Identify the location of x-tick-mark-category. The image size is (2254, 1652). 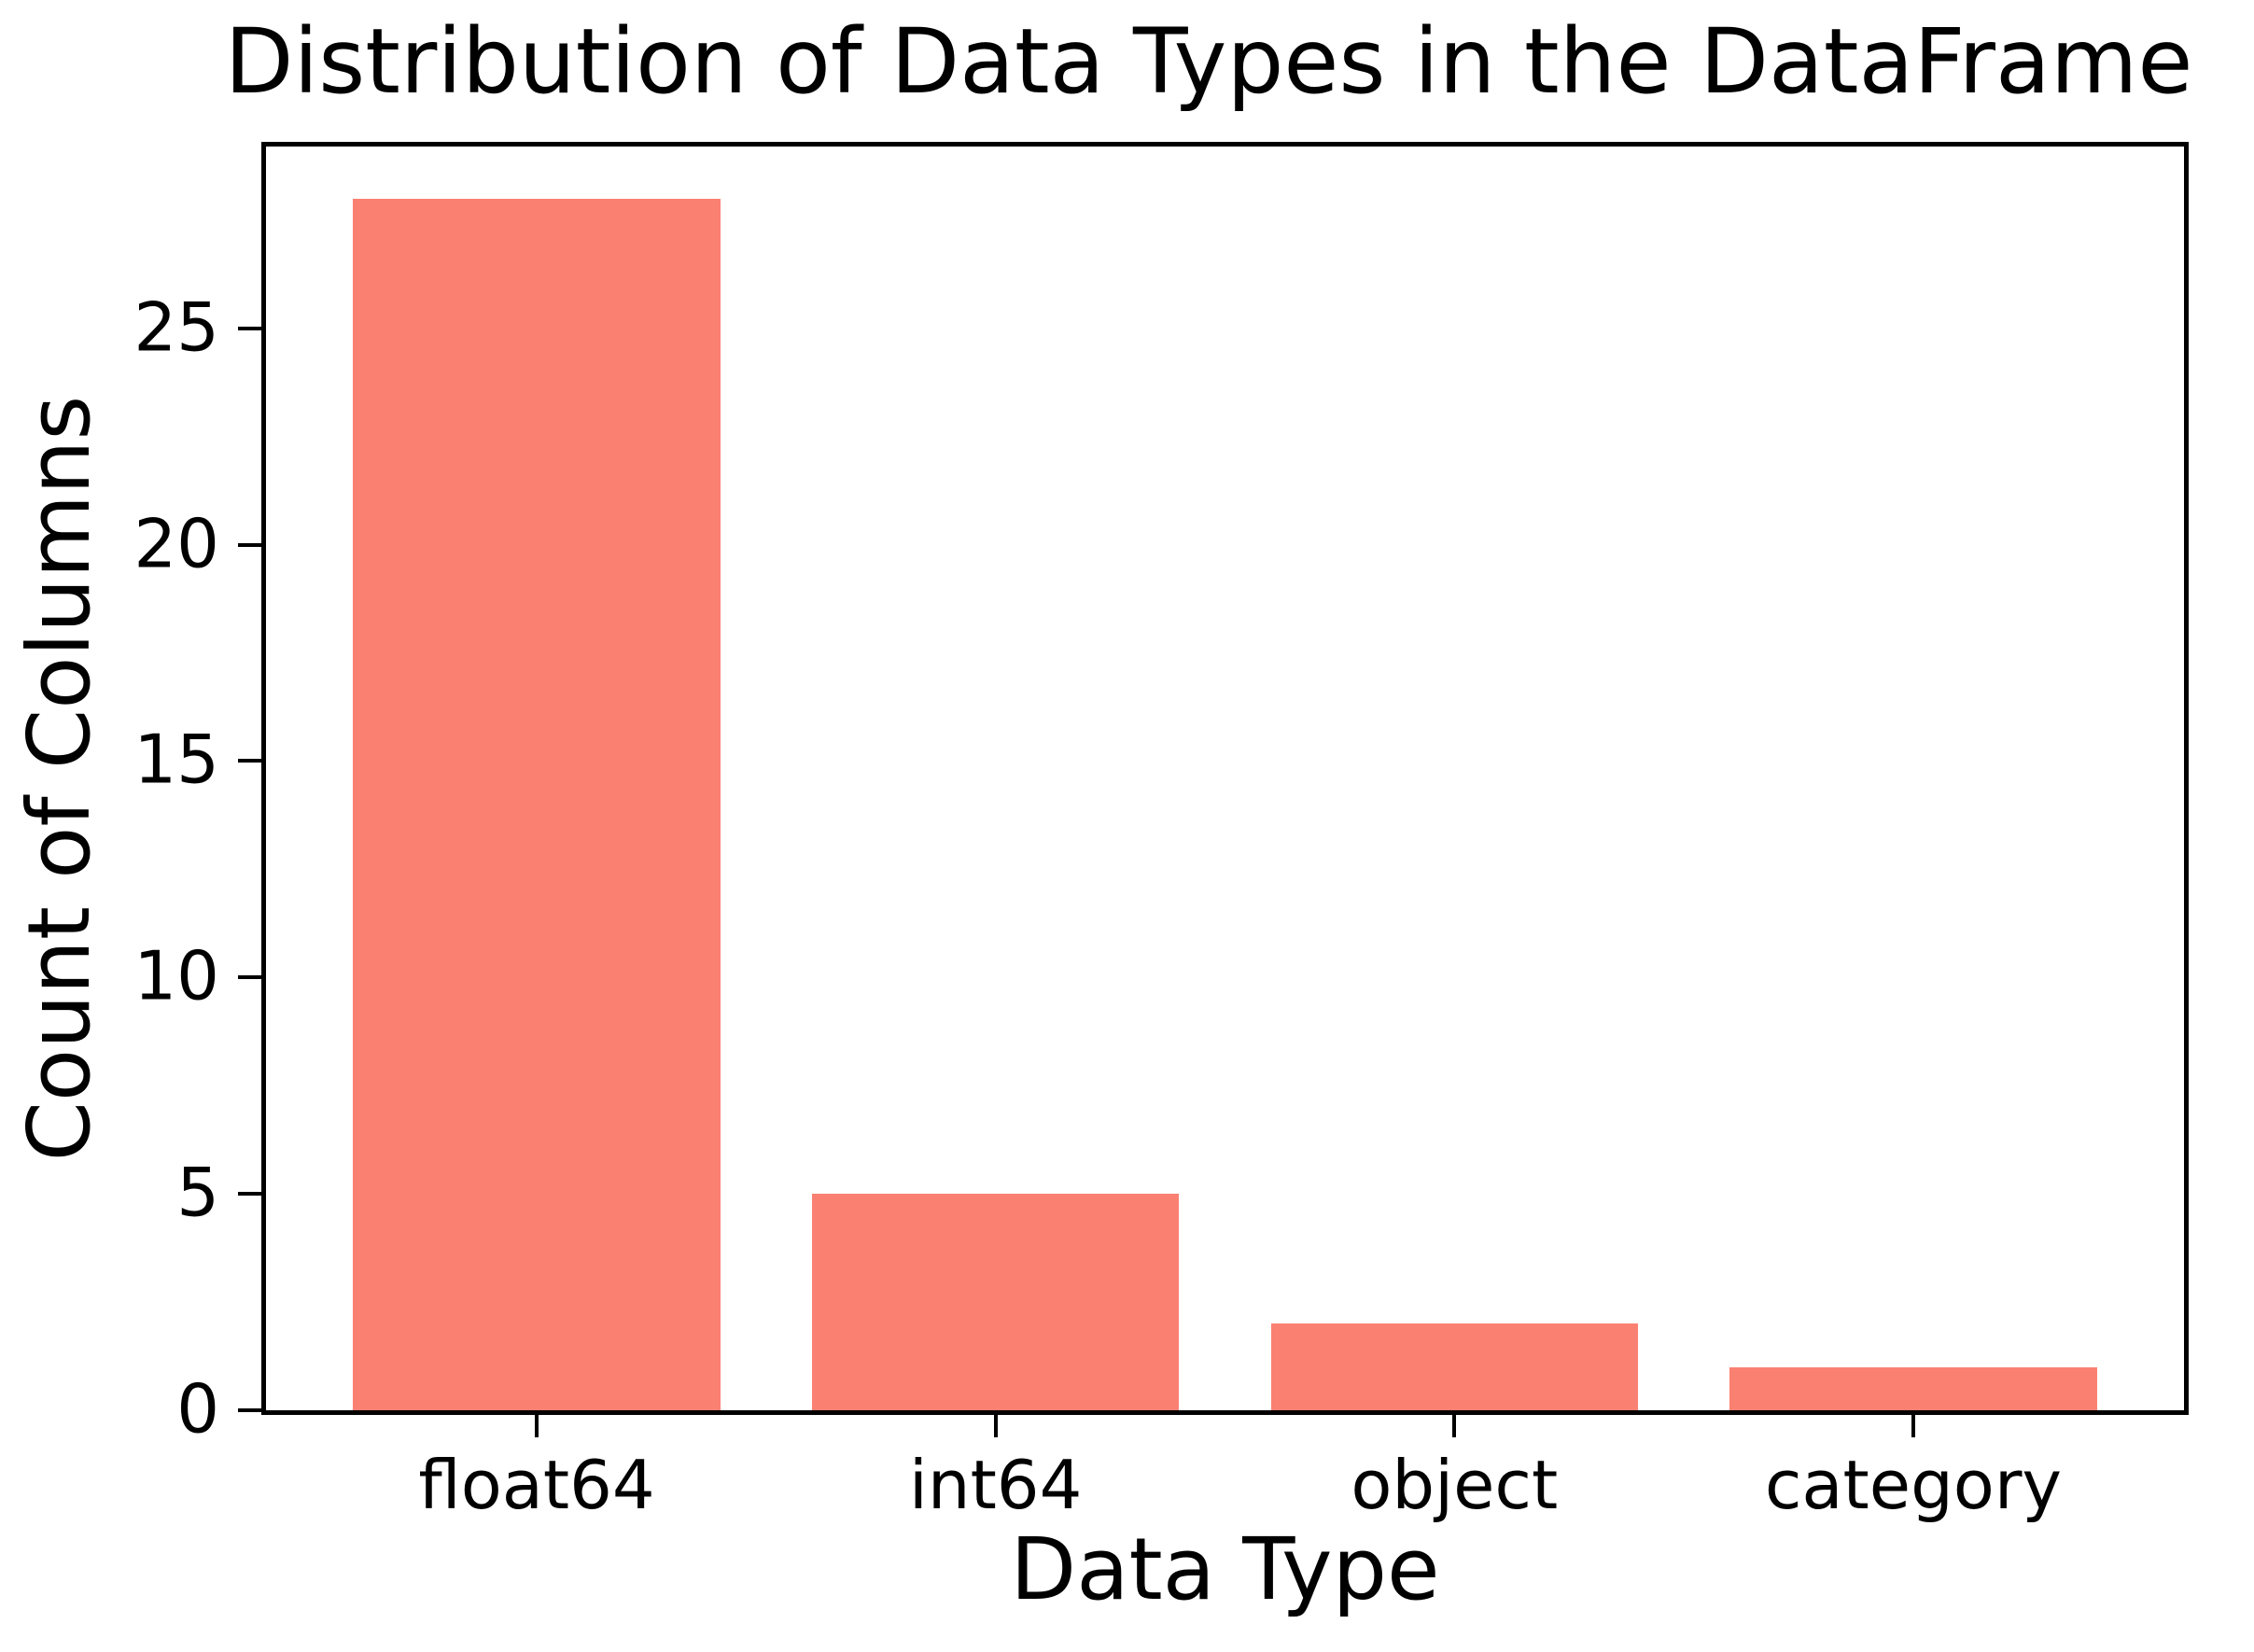
(1913, 1426).